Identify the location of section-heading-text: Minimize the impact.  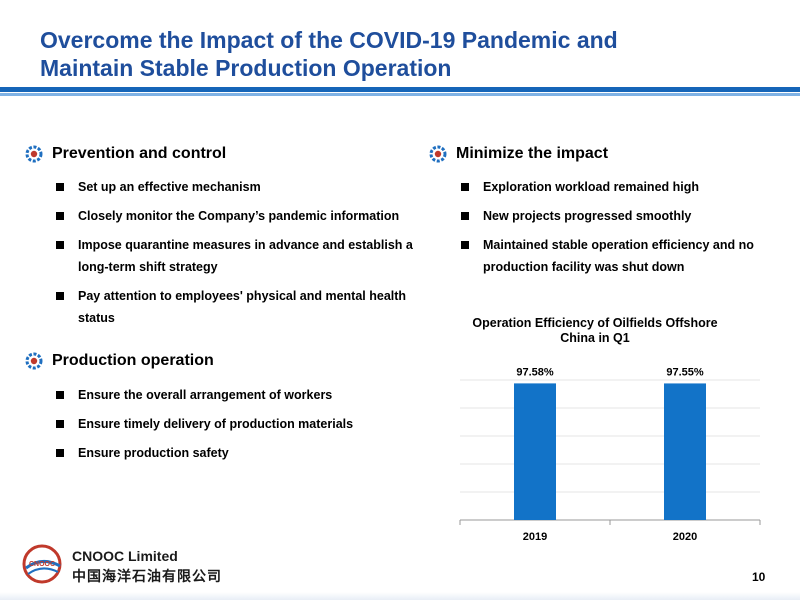
(532, 153).